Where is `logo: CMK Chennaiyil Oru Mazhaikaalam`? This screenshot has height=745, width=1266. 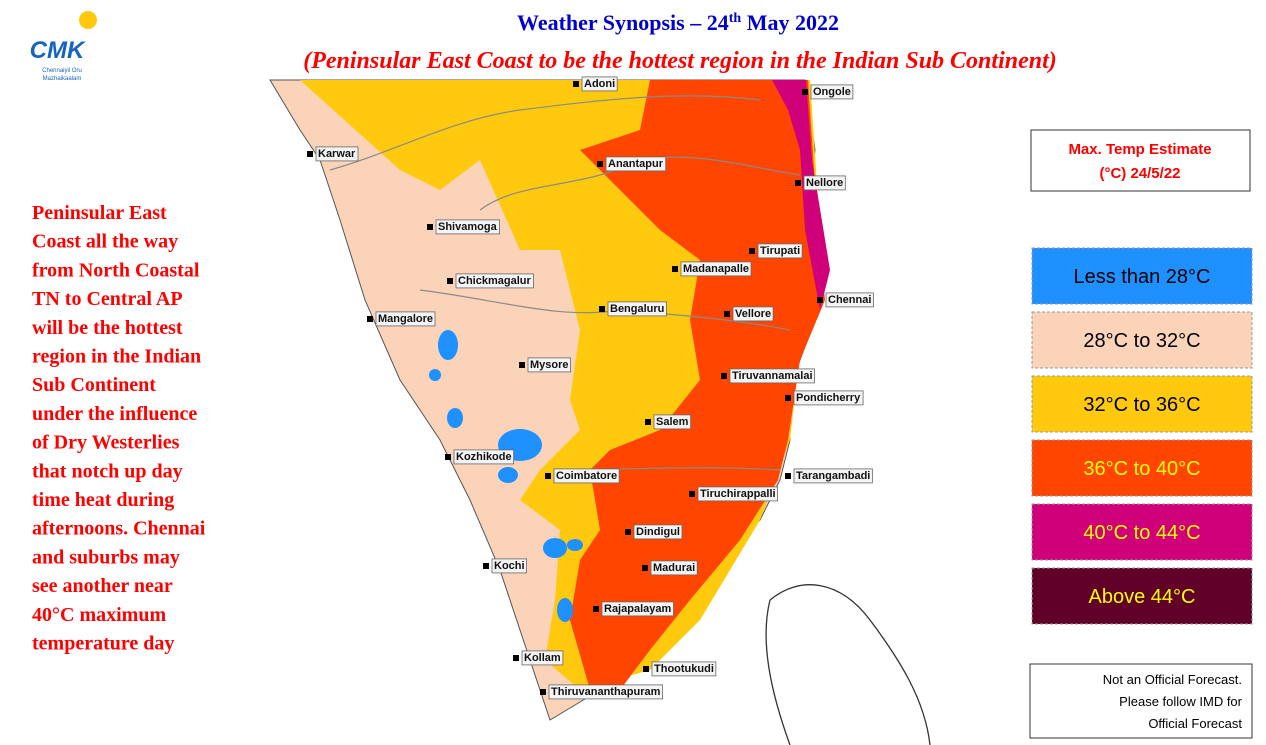 logo: CMK Chennaiyil Oru Mazhaikaalam is located at coordinates (63, 45).